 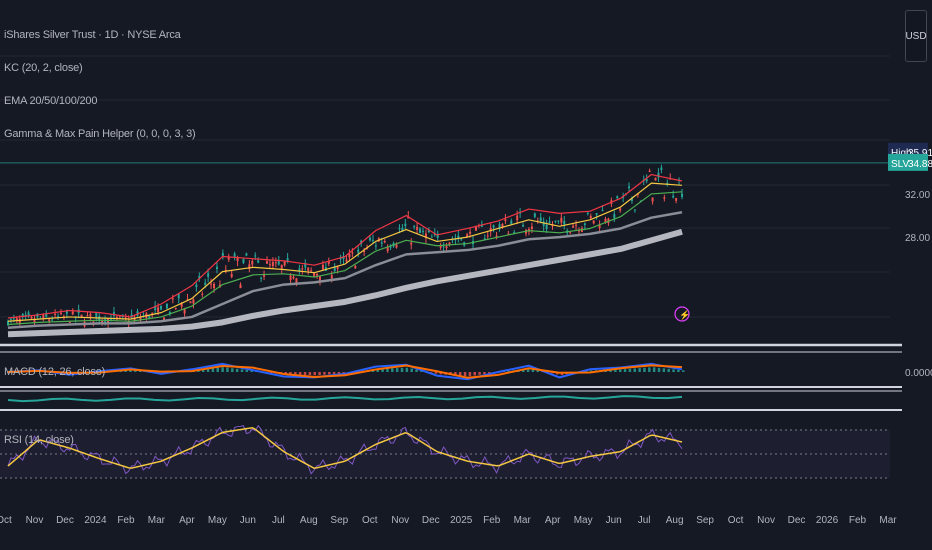 I want to click on gamma-legend: Gamma & Max Pain Helper (0, 0, 0, 3, 3), so click(x=100, y=134).